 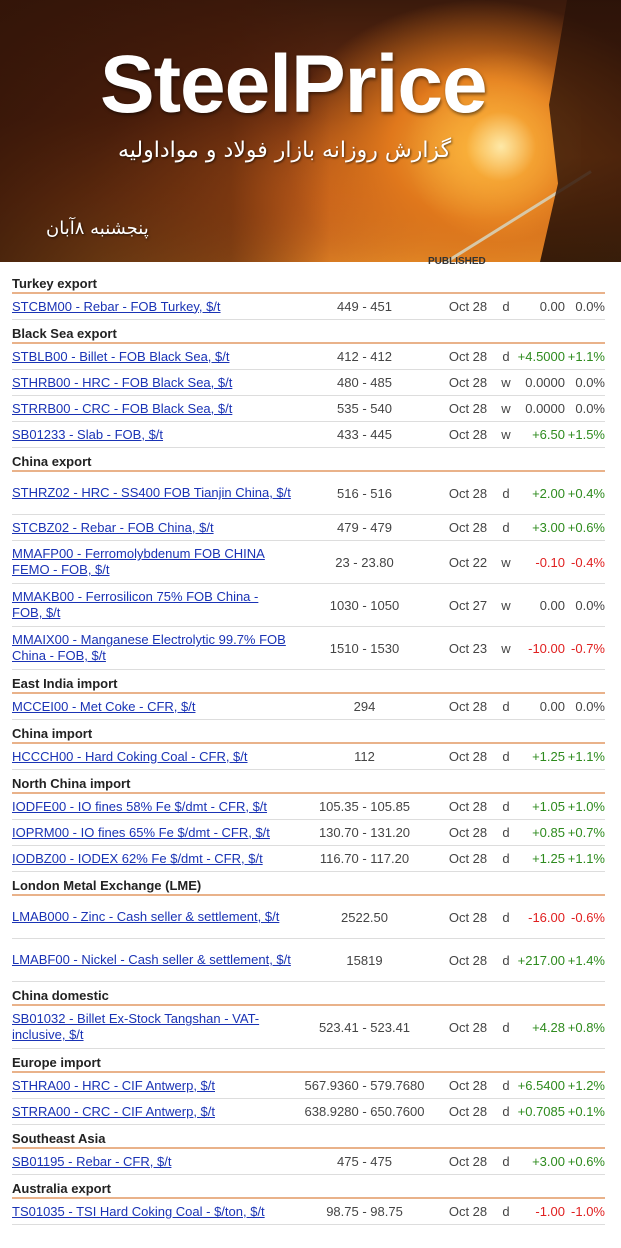 What do you see at coordinates (122, 382) in the screenshot?
I see `assessment-link: STHRB00 - HRC - FOB Black Sea, $/t` at bounding box center [122, 382].